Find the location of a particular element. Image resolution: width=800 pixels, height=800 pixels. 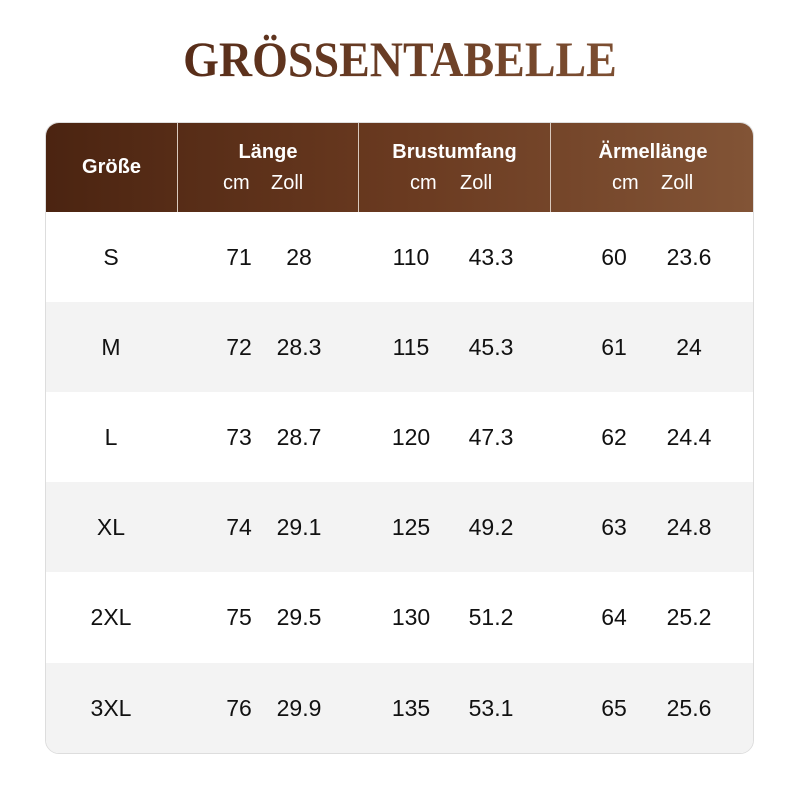

sleeve-cm-cell: 65 is located at coordinates (614, 708).